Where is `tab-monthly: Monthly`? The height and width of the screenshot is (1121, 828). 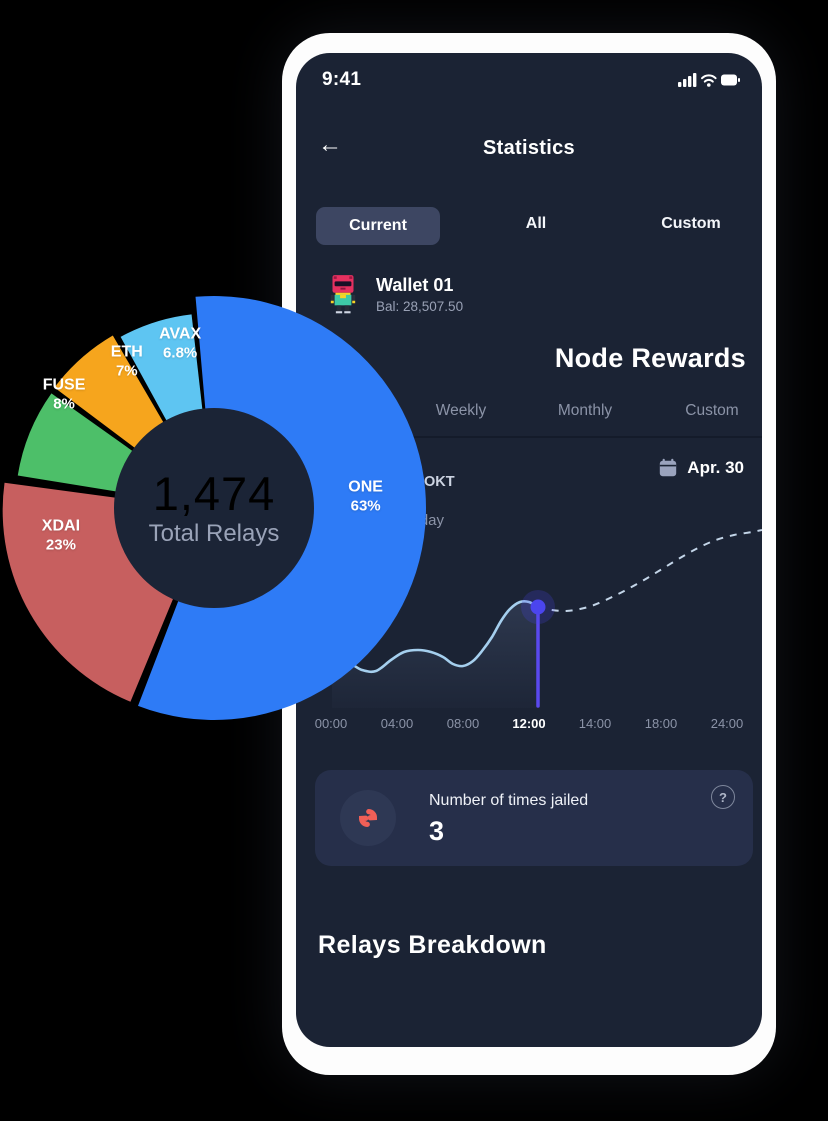
tab-monthly: Monthly is located at coordinates (585, 410).